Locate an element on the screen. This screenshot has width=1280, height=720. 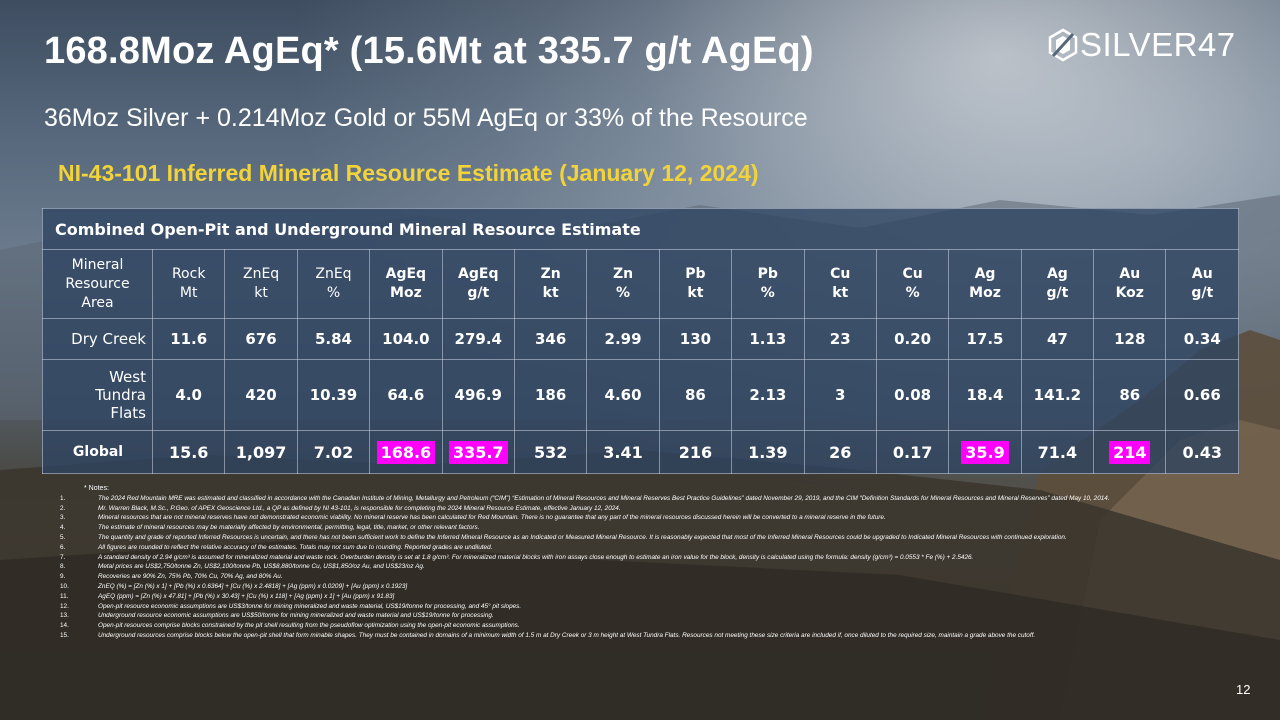
table-cell: 4.60 is located at coordinates (623, 395).